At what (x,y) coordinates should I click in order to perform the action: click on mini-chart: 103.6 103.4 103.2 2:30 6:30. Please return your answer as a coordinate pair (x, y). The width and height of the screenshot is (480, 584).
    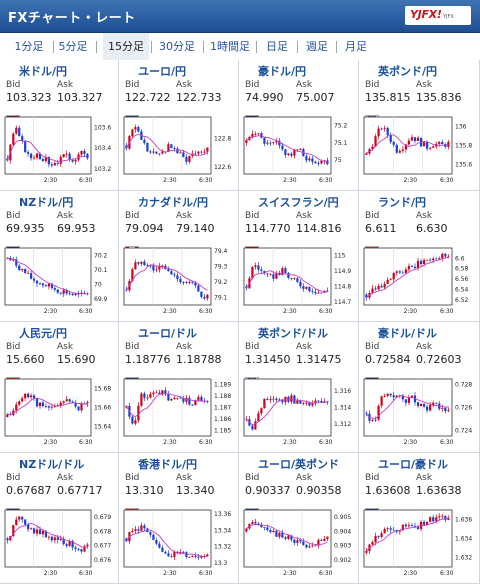
    Looking at the image, I should click on (59, 148).